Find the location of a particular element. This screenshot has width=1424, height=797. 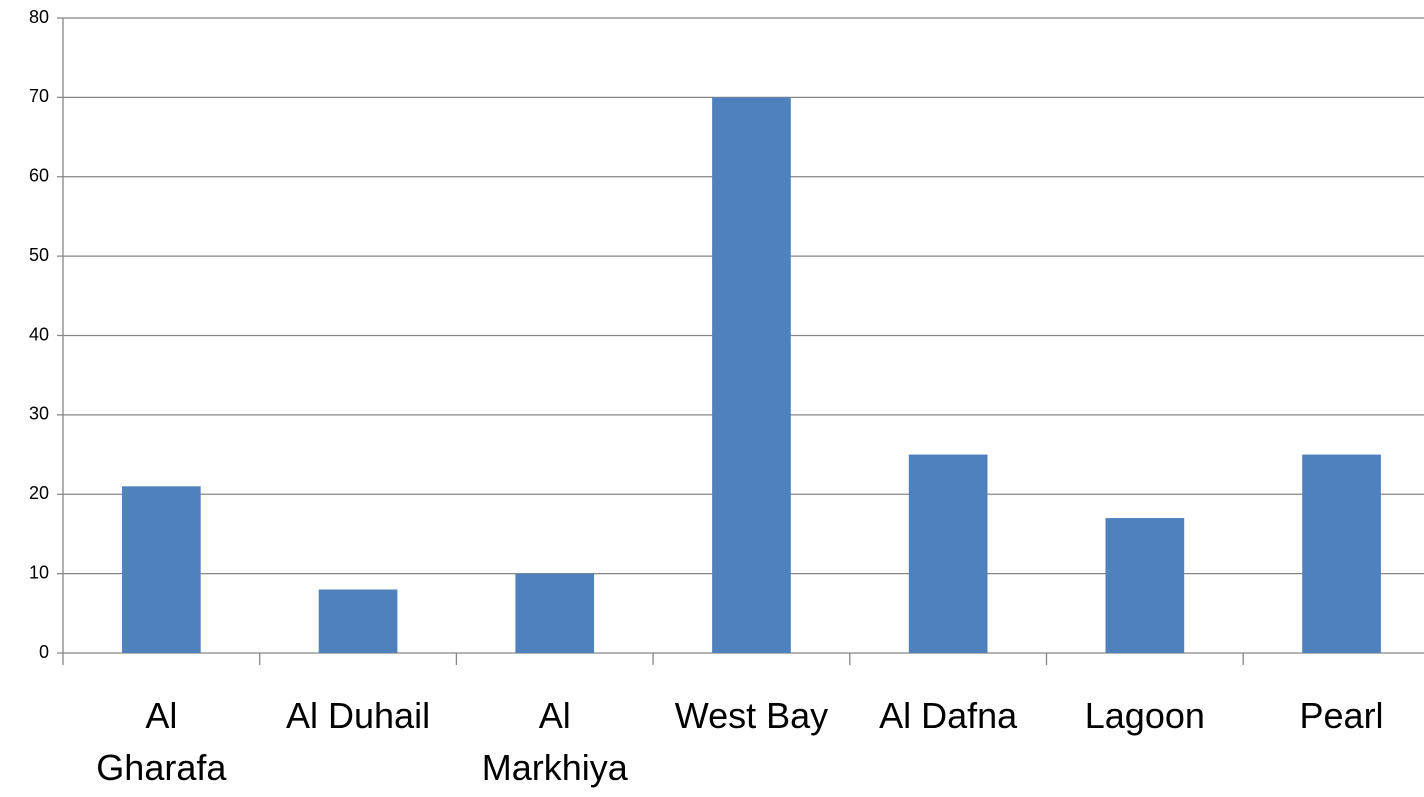

y-tick-label: 40 is located at coordinates (39, 334).